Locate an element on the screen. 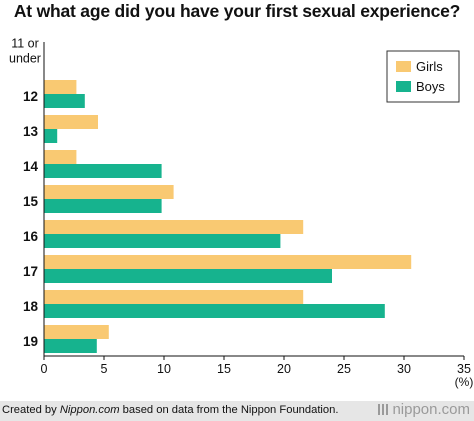  x-tick-label-4: 20 is located at coordinates (284, 369).